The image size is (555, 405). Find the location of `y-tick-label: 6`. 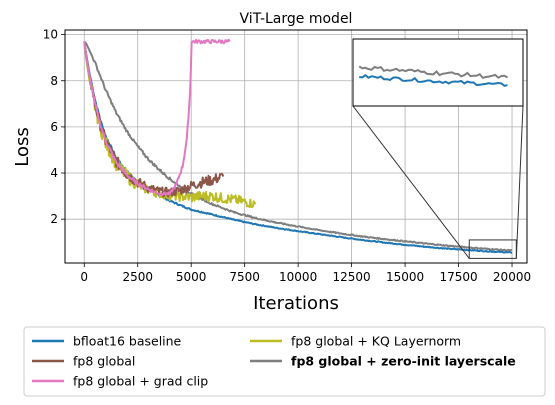

y-tick-label: 6 is located at coordinates (54, 127).